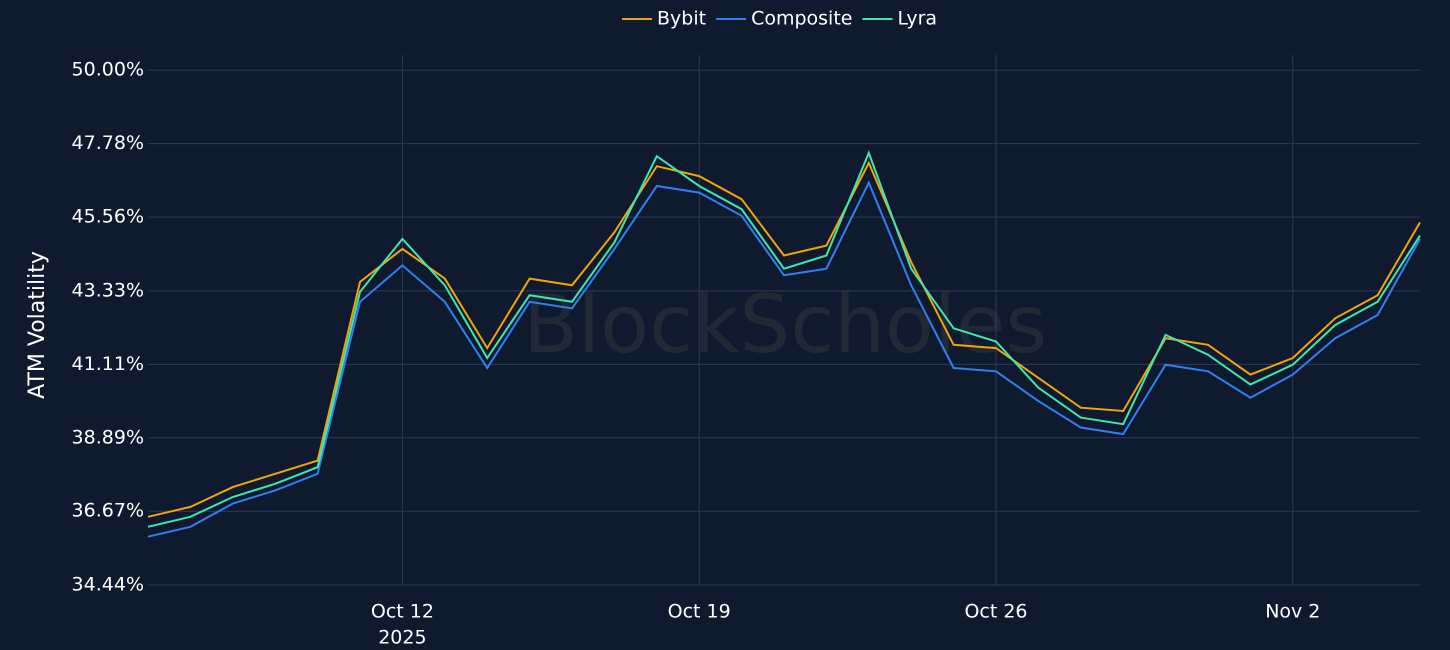  What do you see at coordinates (402, 612) in the screenshot?
I see `x-tick-label: Oct 12` at bounding box center [402, 612].